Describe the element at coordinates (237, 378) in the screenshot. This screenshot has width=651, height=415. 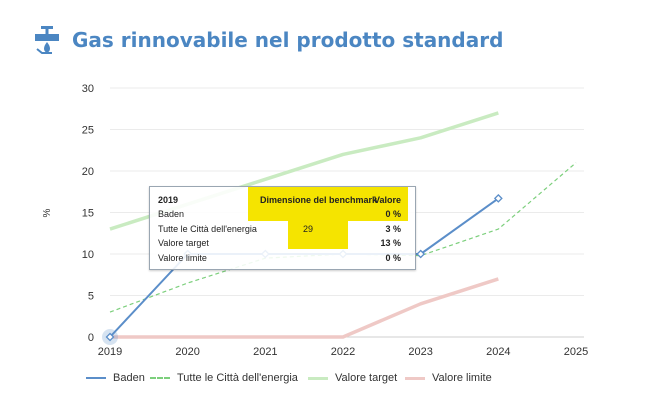
I see `legend-label: Tutte le Città dell'energia` at that location.